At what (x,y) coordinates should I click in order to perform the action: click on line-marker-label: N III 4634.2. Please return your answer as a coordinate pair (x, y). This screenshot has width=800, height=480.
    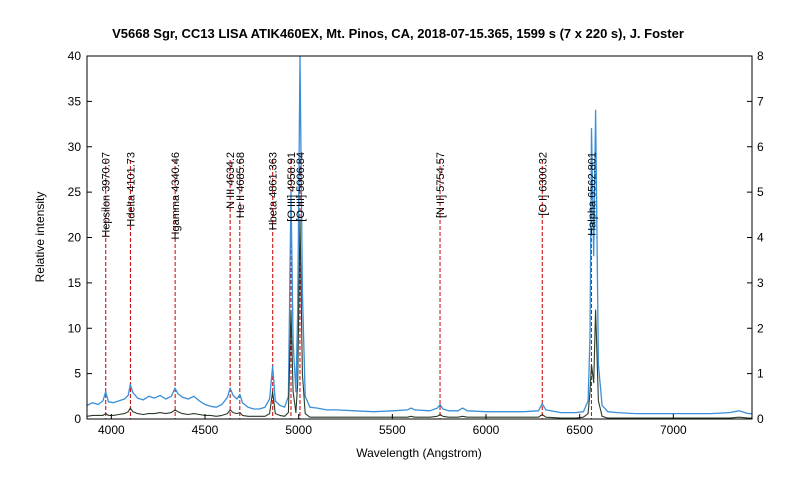
    Looking at the image, I should click on (231, 180).